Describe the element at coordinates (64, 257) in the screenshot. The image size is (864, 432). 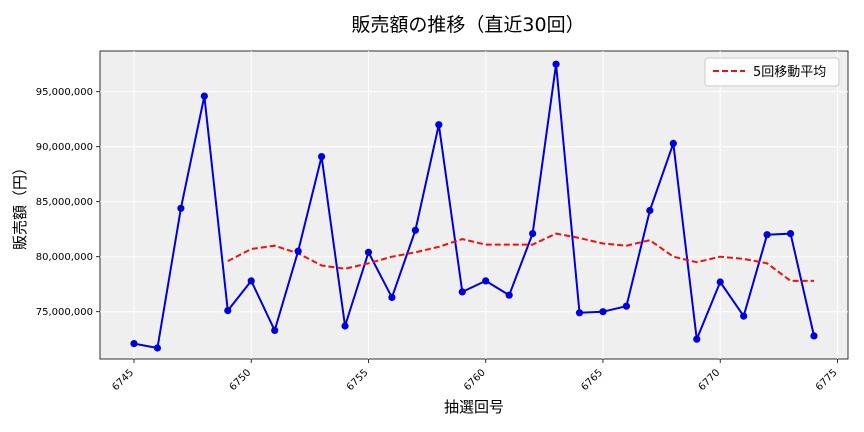
I see `y-tick-label: 80,000,000` at that location.